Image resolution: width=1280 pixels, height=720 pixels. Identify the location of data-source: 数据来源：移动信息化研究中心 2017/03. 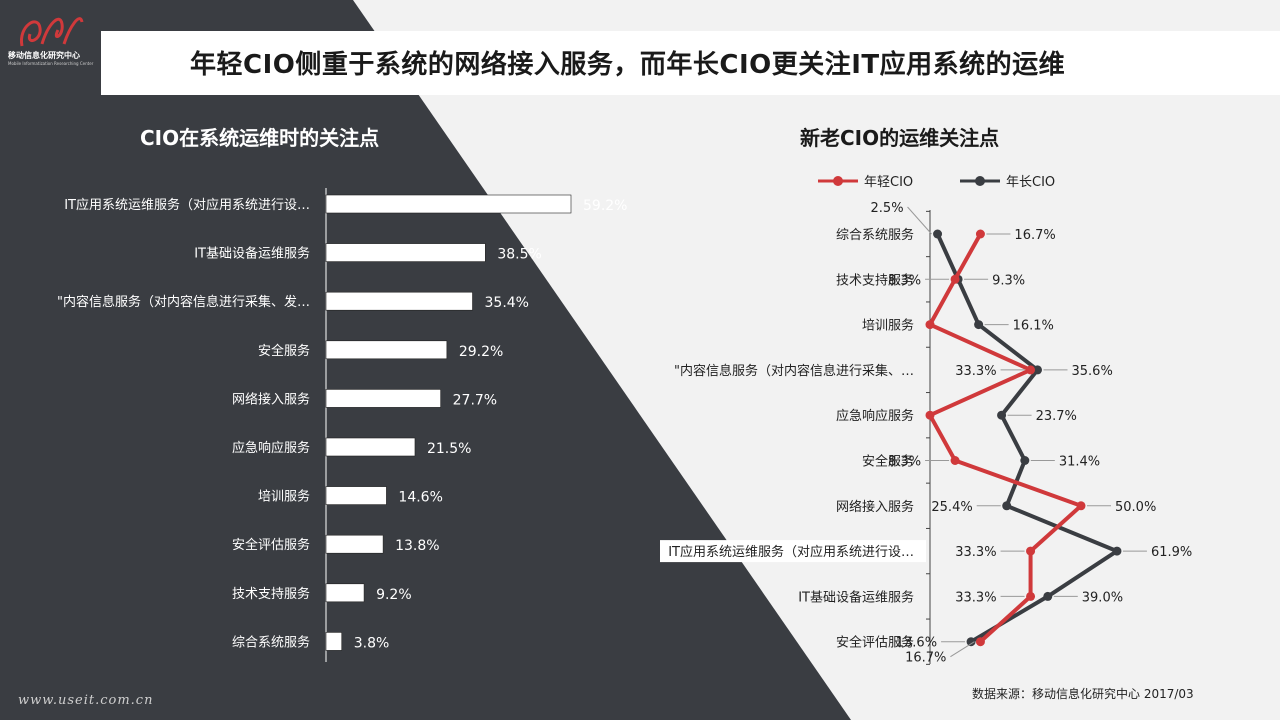
(1083, 694).